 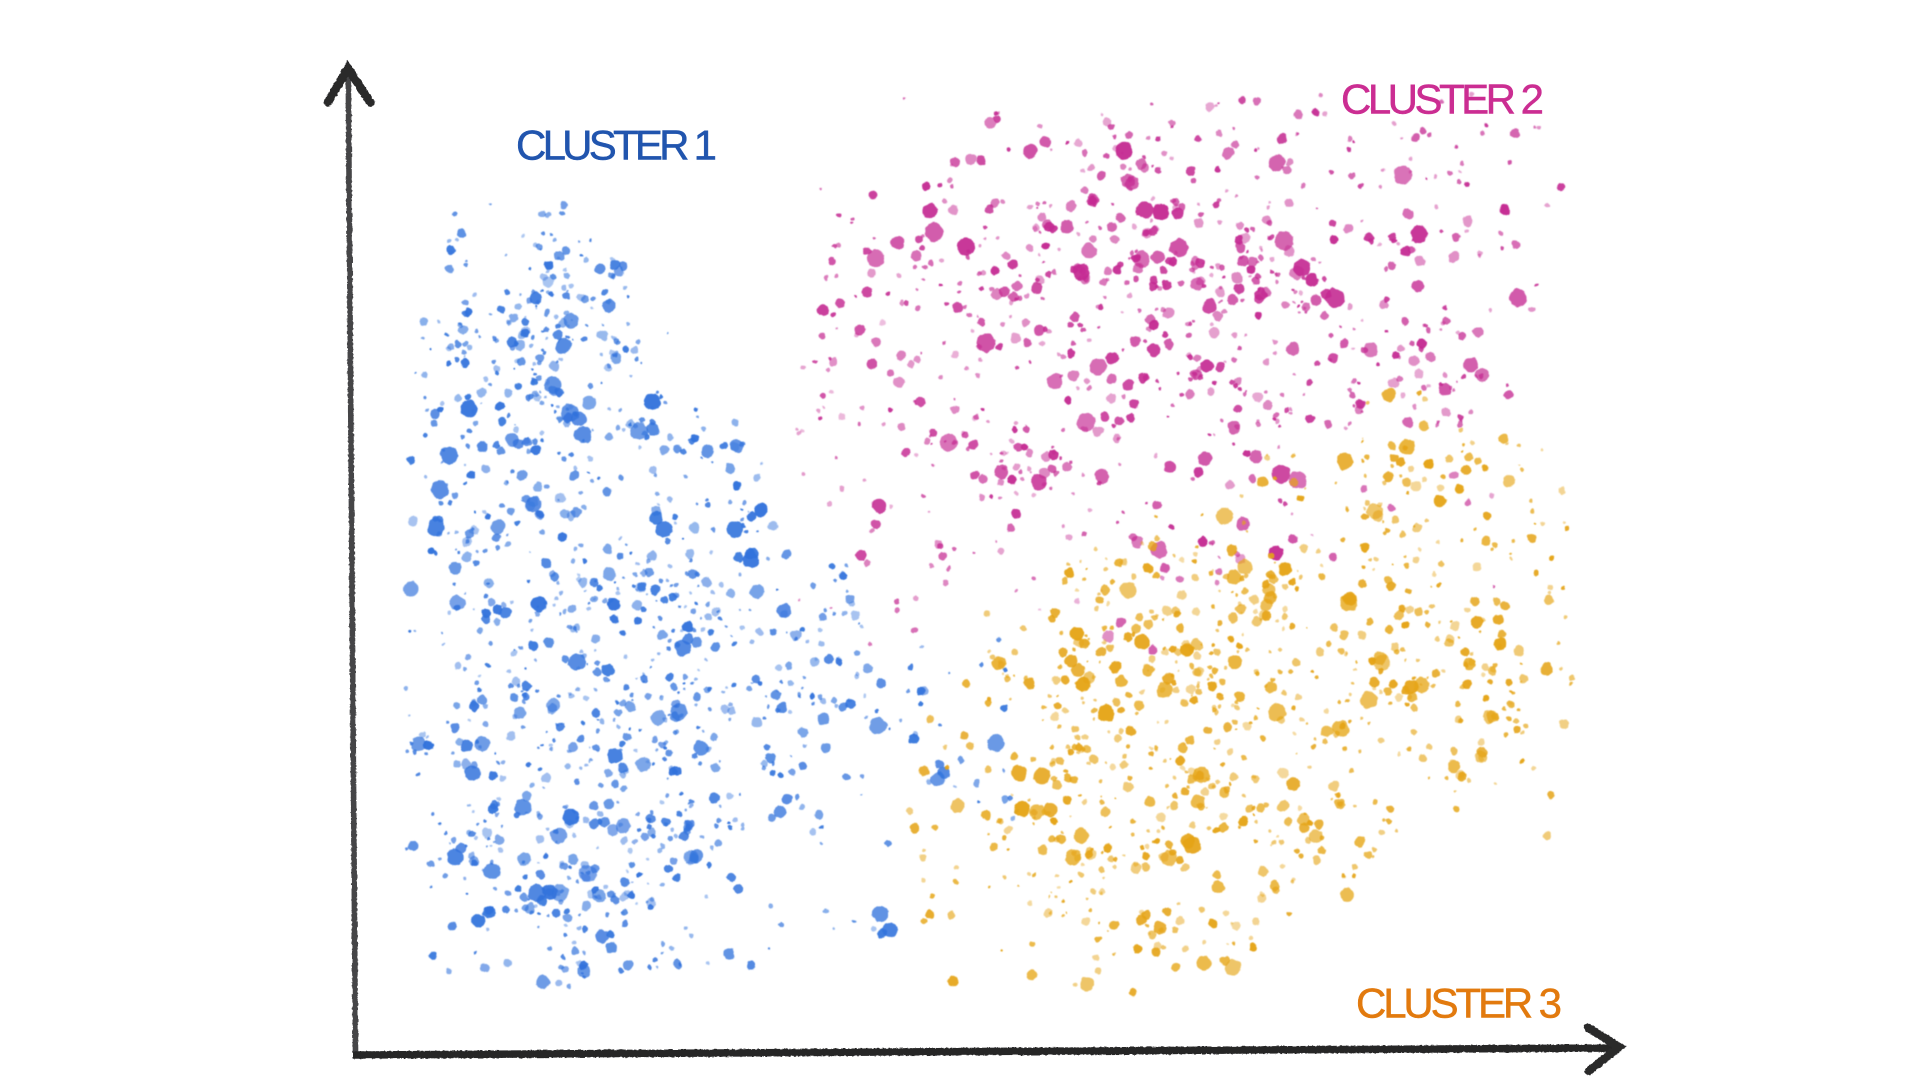 What do you see at coordinates (1442, 99) in the screenshot?
I see `svg-text: CLUSTER 2` at bounding box center [1442, 99].